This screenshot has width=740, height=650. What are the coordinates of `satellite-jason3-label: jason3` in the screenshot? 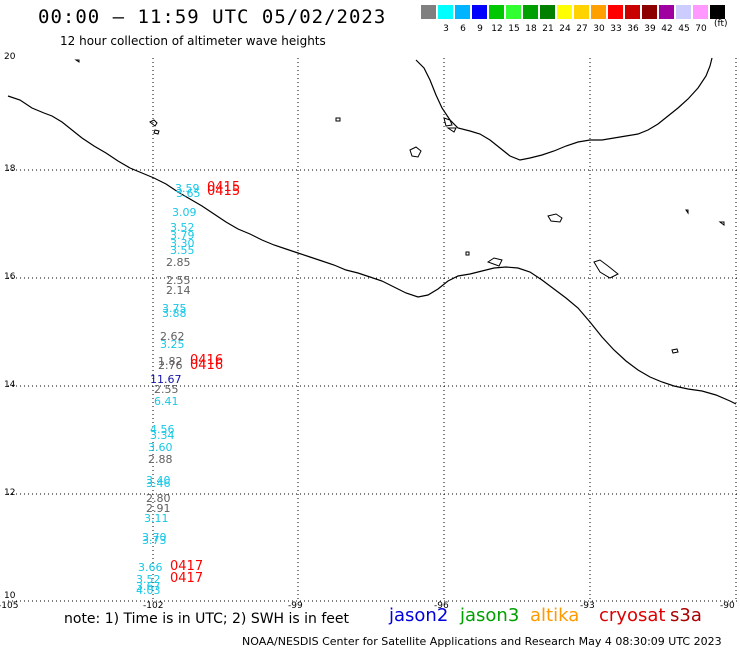 It's located at (490, 615).